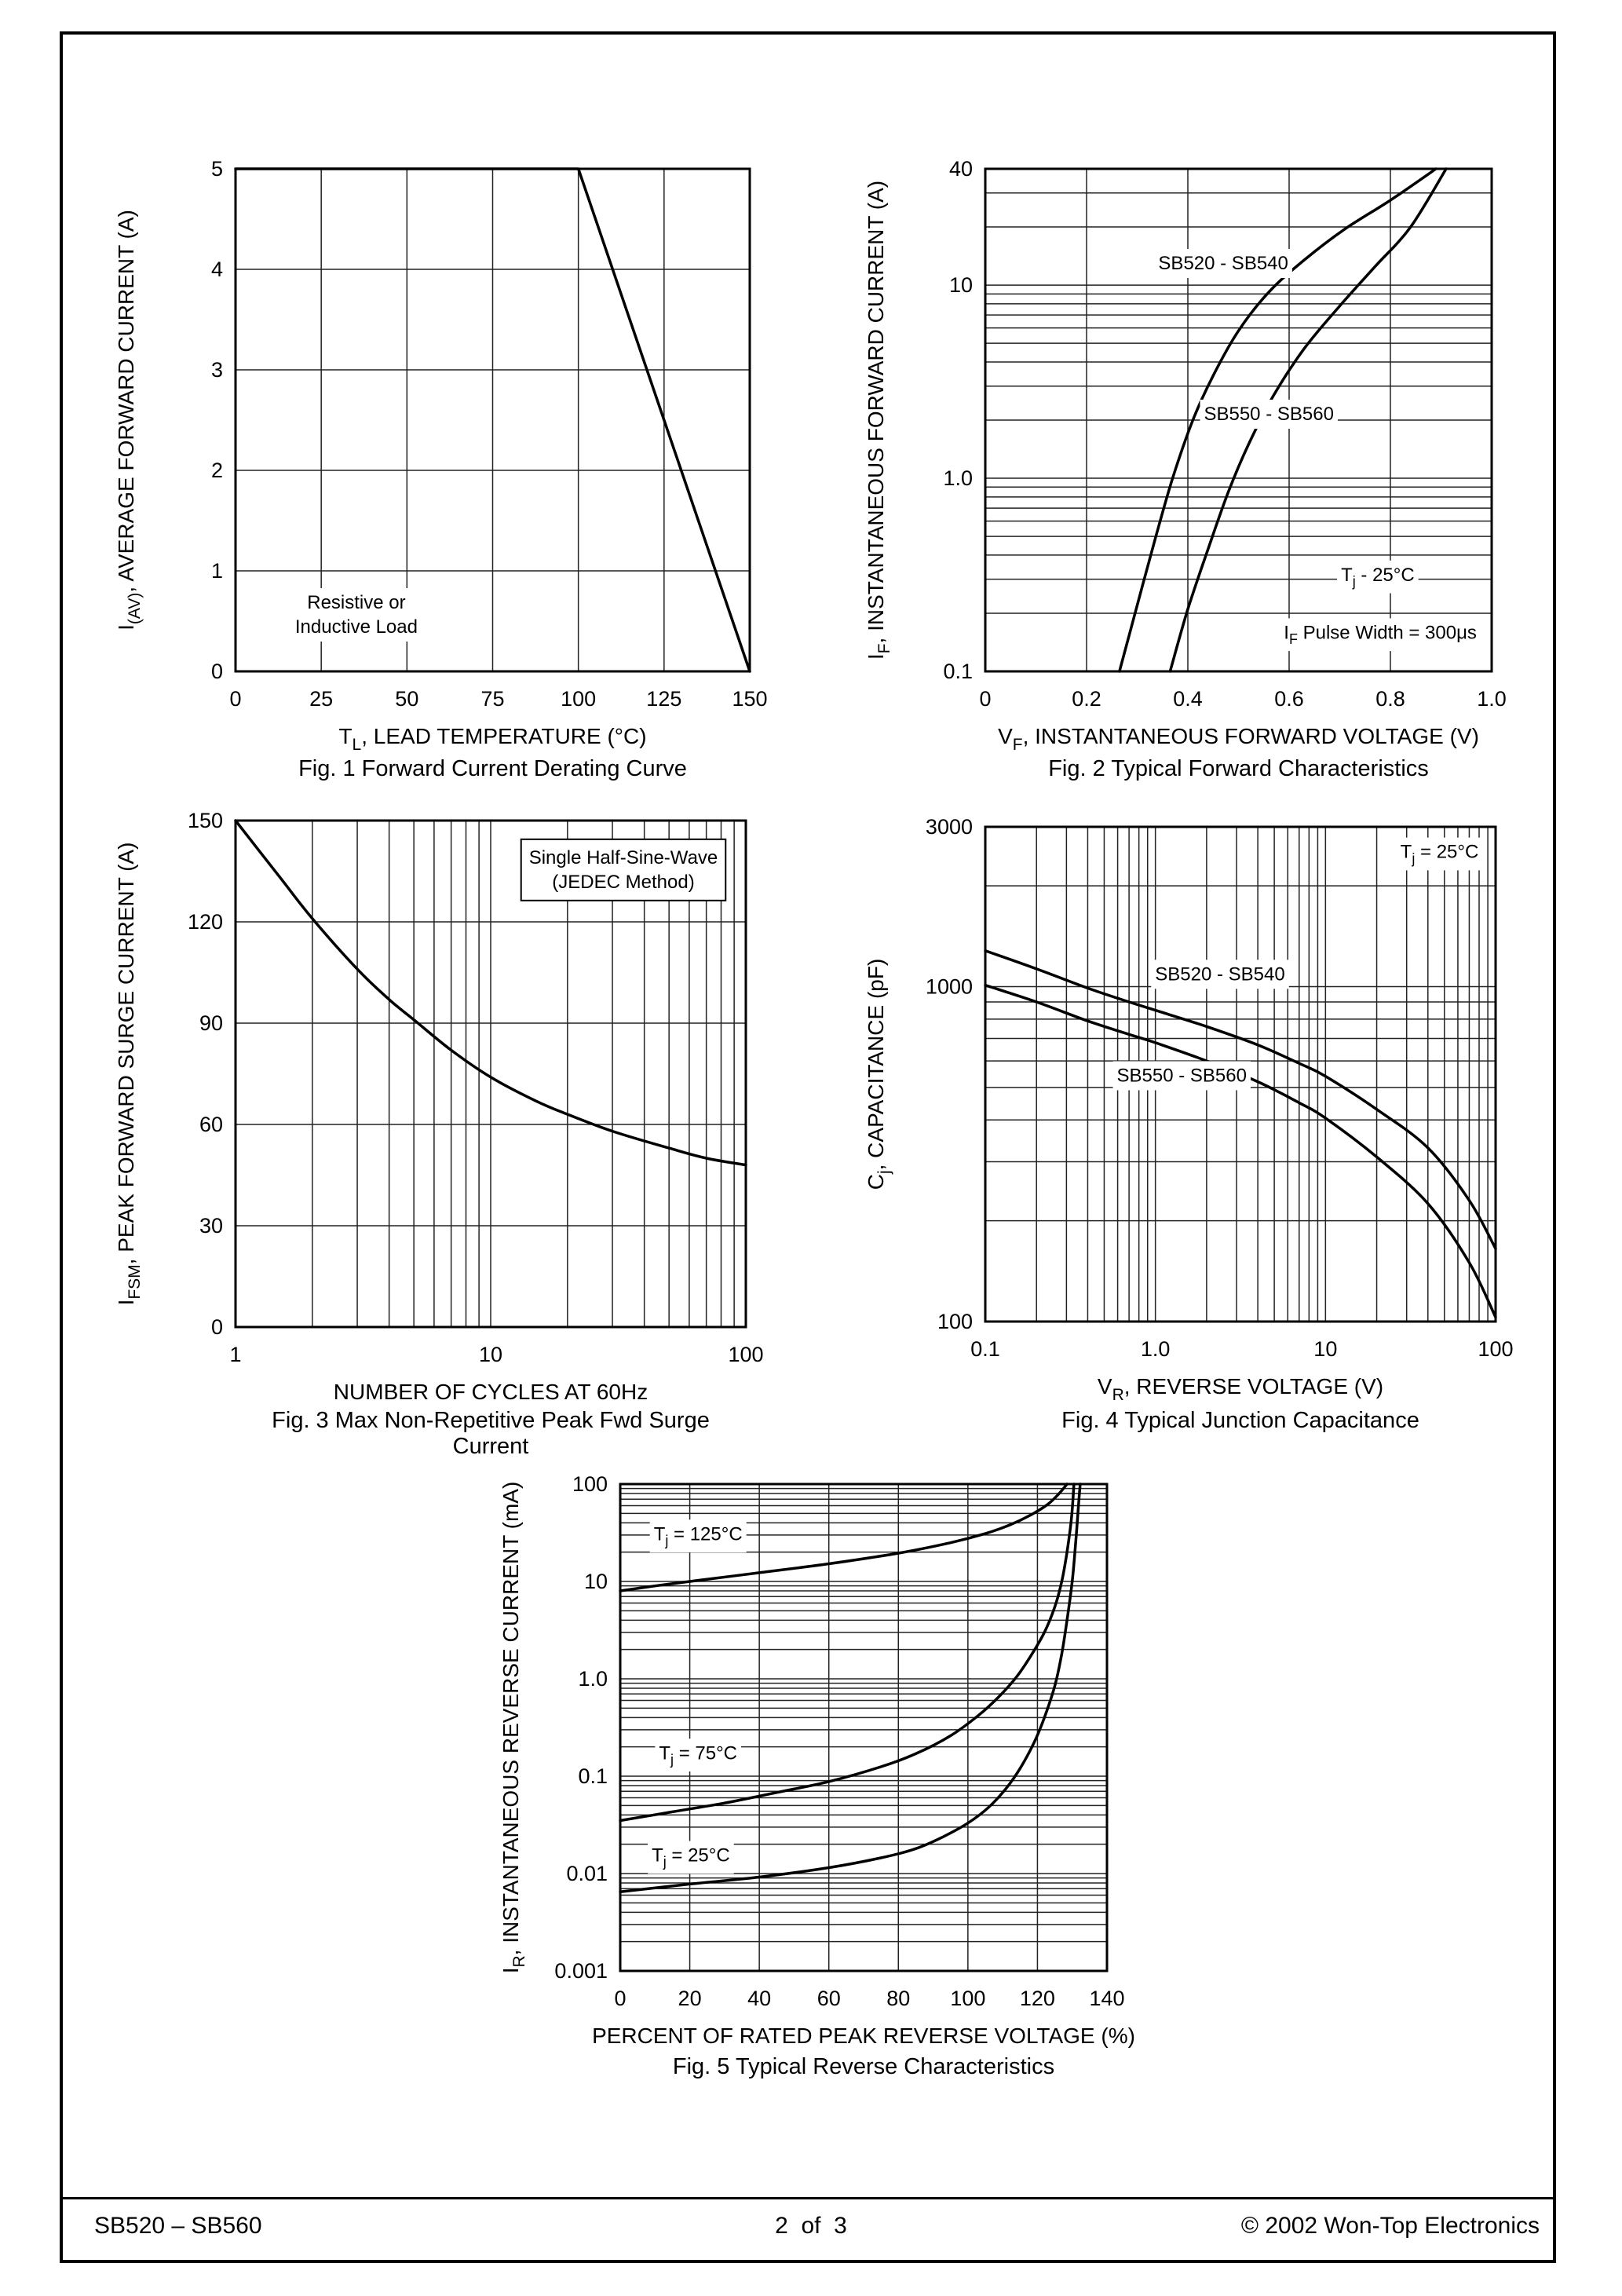 The width and height of the screenshot is (1622, 2296). Describe the element at coordinates (492, 739) in the screenshot. I see `x-axis-title: TL, LEAD TEMPERATURE (°C)` at that location.